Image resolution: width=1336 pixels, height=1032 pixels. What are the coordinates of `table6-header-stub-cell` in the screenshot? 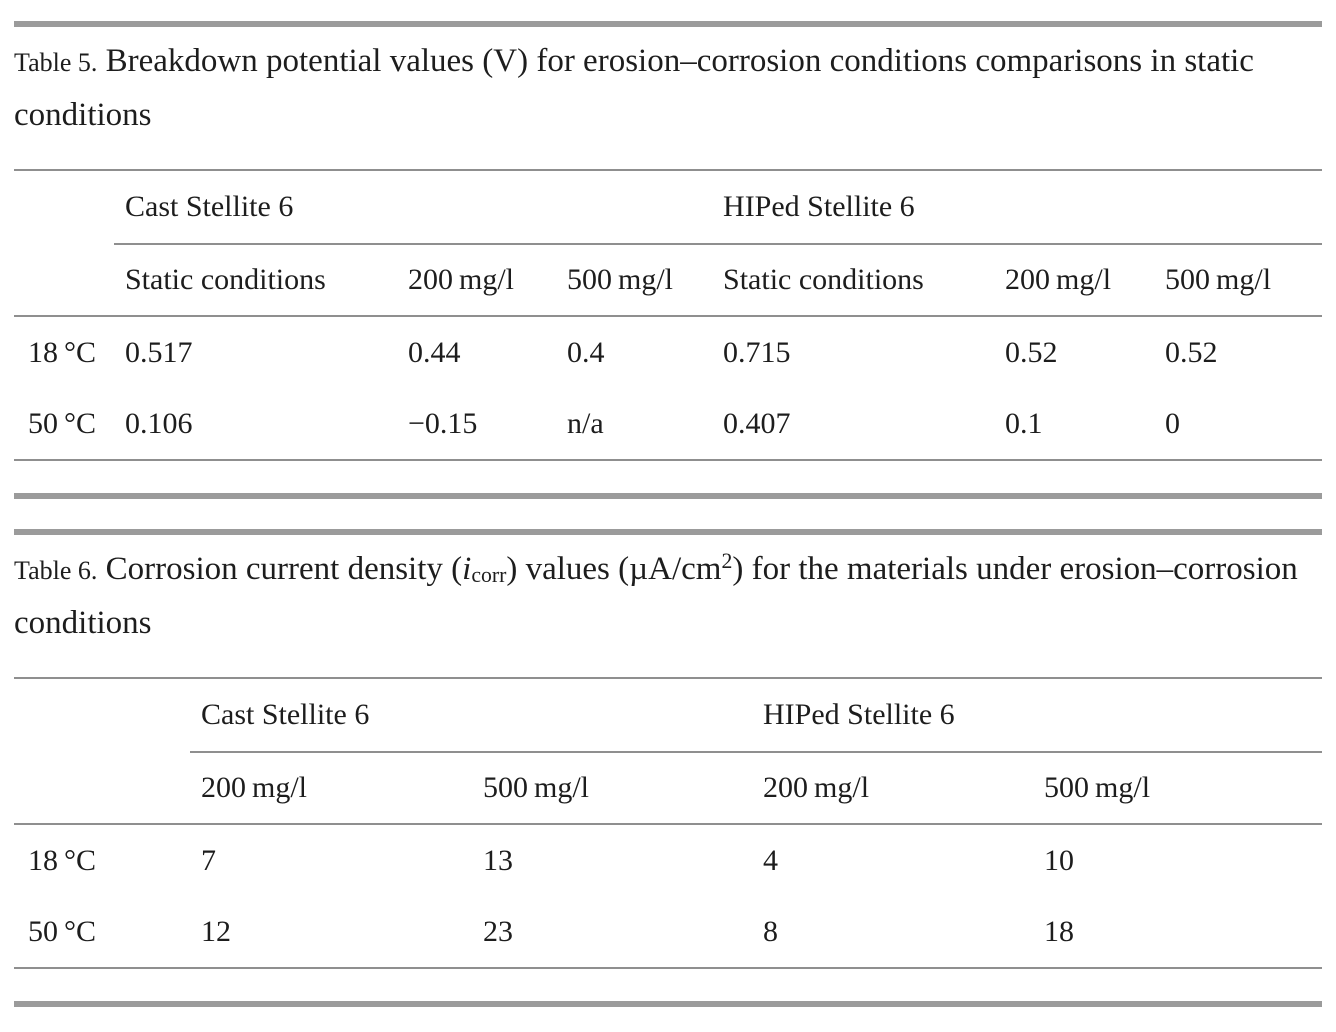 It's located at (102, 788).